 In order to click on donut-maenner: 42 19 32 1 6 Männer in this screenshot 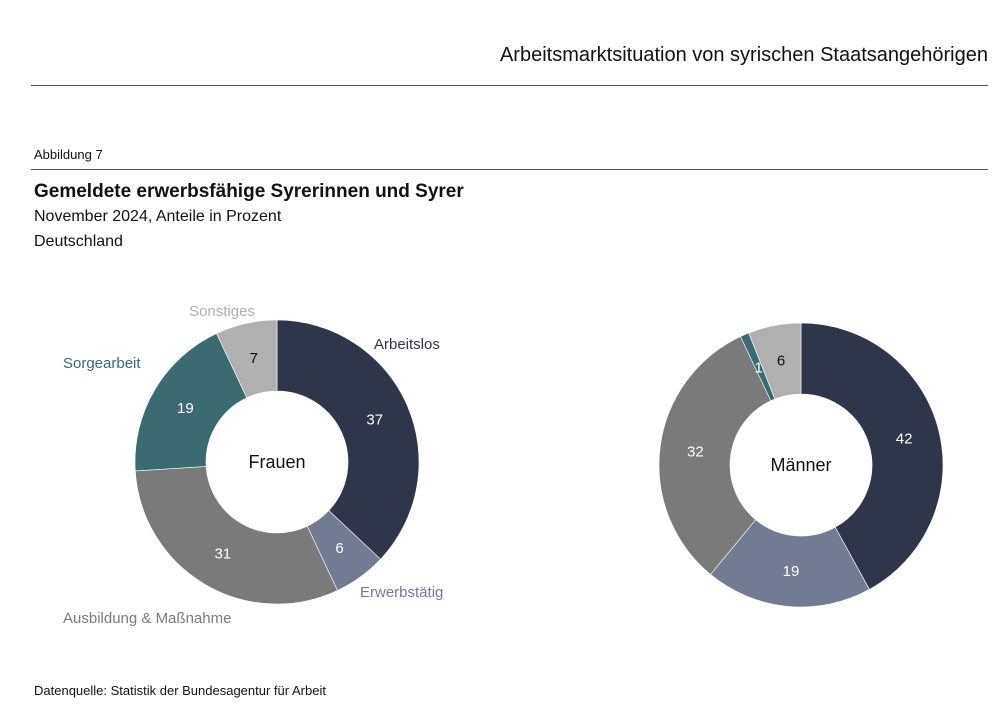, I will do `click(801, 465)`.